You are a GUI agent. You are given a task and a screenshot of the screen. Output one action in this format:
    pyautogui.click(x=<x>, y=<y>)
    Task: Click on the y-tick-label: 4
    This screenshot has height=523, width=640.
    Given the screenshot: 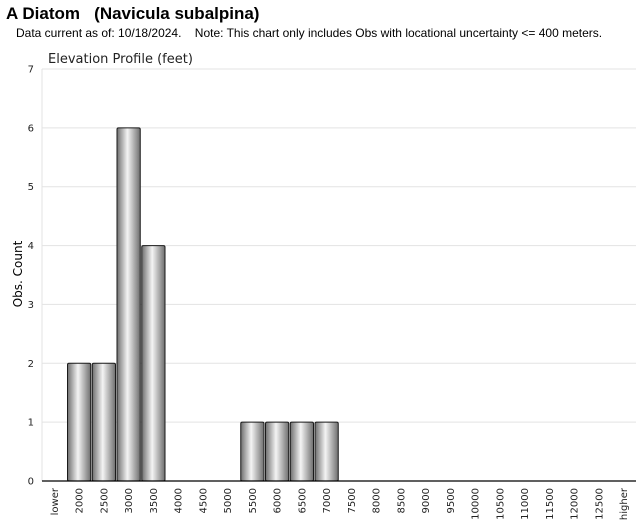 What is the action you would take?
    pyautogui.click(x=31, y=246)
    